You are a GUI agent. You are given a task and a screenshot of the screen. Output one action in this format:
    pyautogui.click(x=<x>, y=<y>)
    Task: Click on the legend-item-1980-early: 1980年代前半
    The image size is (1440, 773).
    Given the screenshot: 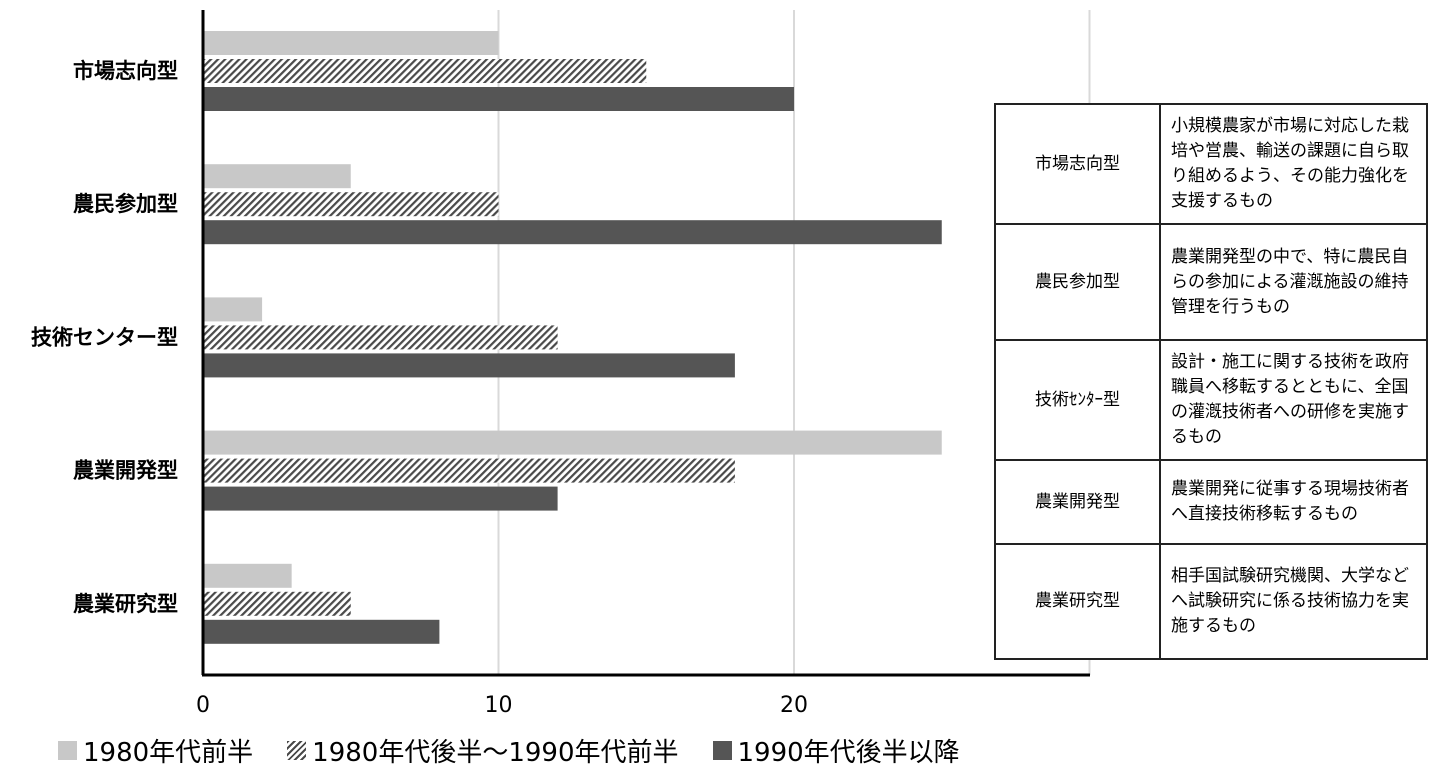 What is the action you would take?
    pyautogui.click(x=155, y=750)
    